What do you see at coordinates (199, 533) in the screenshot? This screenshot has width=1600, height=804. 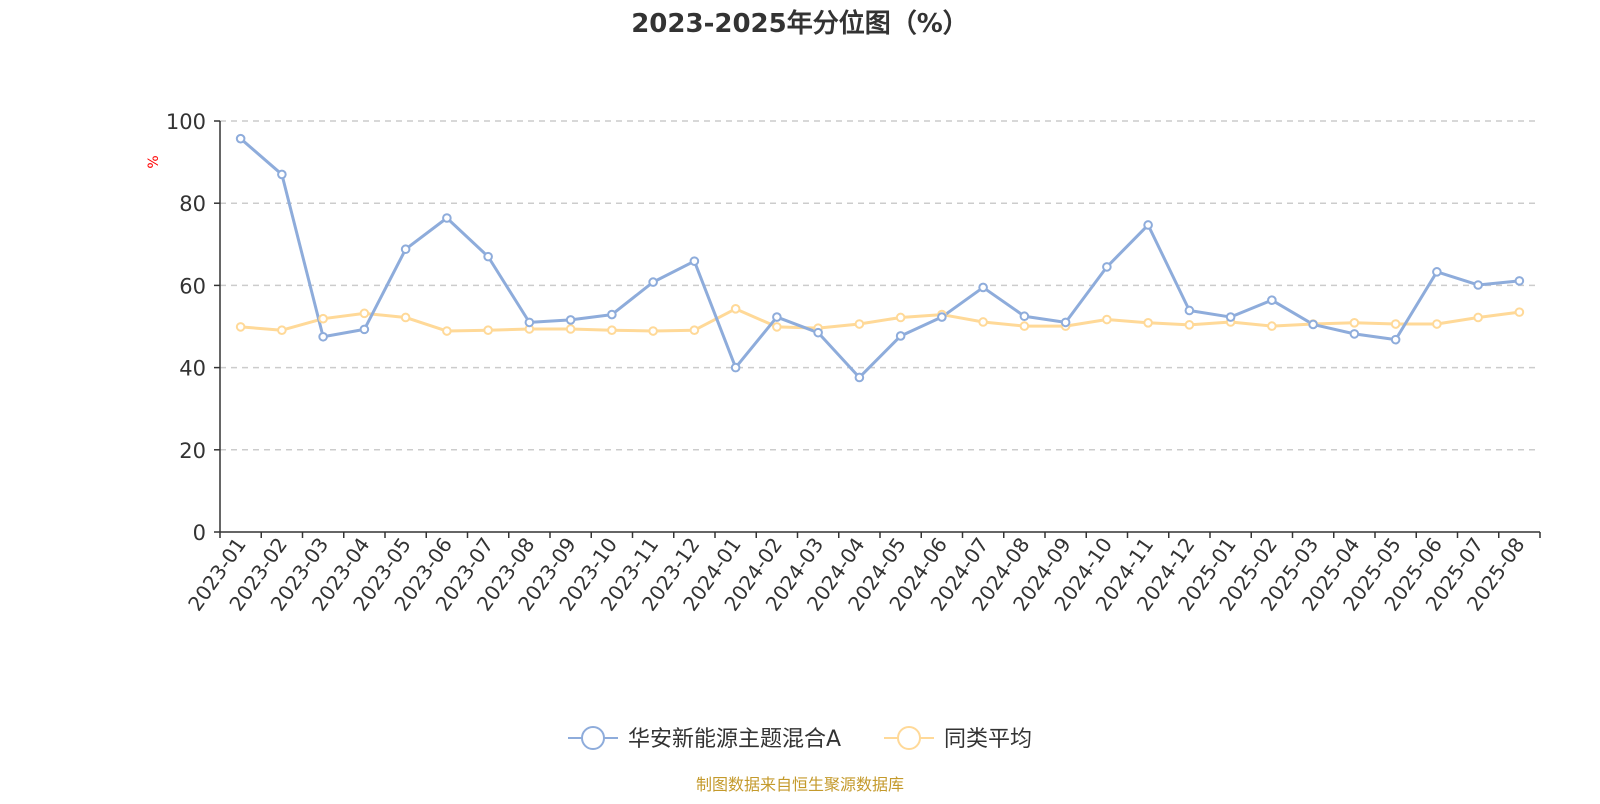 I see `y-tick-label: 0` at bounding box center [199, 533].